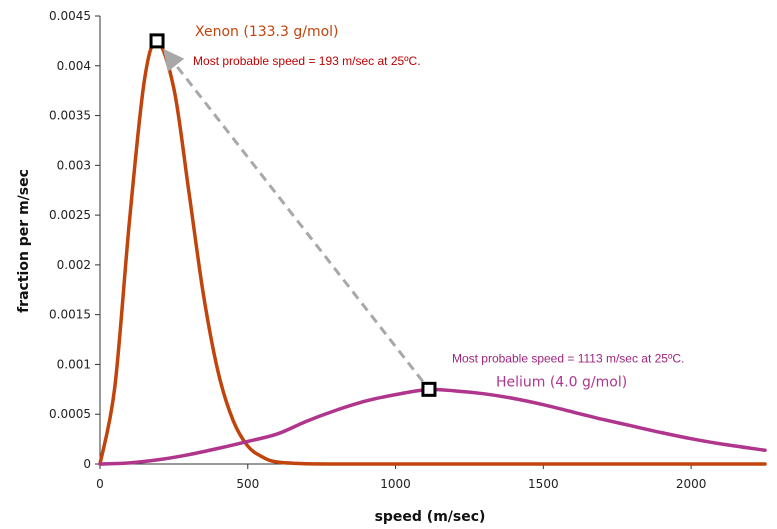 This screenshot has height=529, width=777. Describe the element at coordinates (74, 265) in the screenshot. I see `y-tick-label: 0.002` at that location.